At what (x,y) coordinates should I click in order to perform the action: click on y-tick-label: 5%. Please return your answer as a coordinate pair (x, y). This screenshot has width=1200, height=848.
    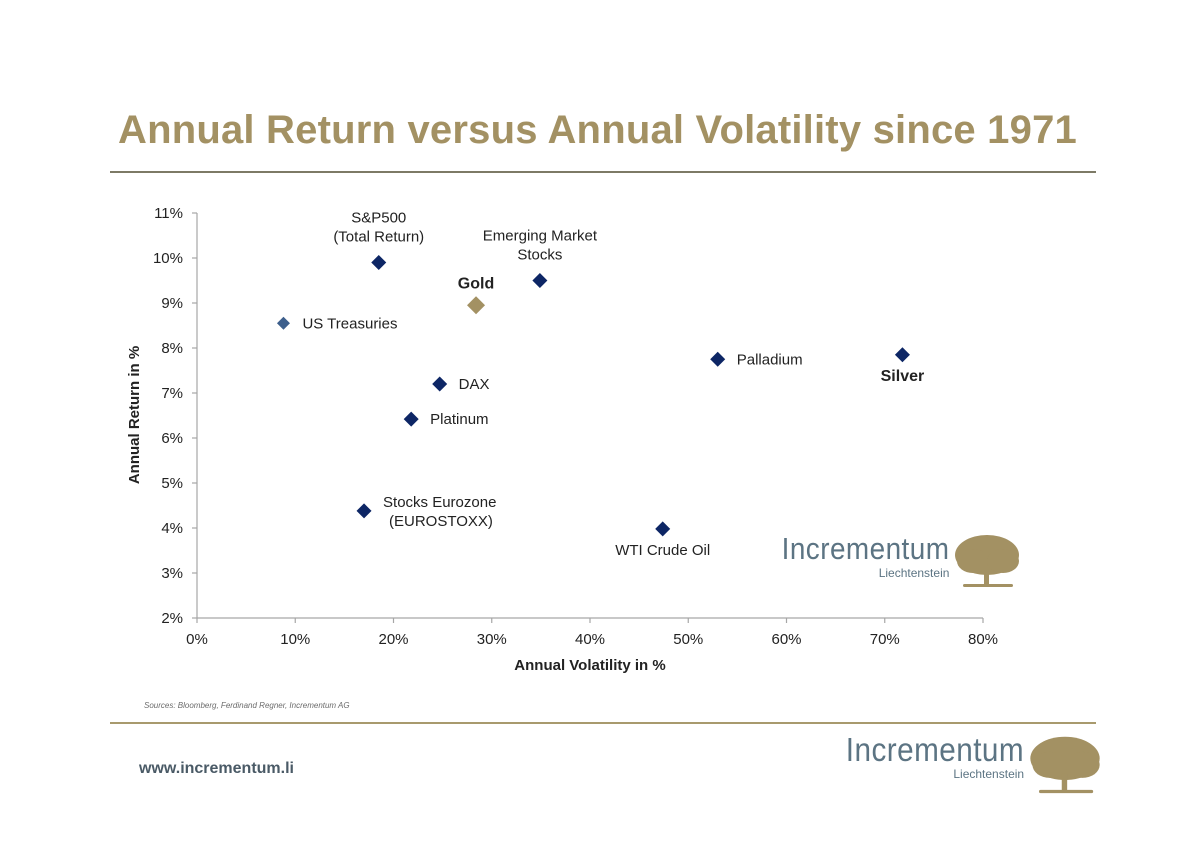
    Looking at the image, I should click on (172, 483).